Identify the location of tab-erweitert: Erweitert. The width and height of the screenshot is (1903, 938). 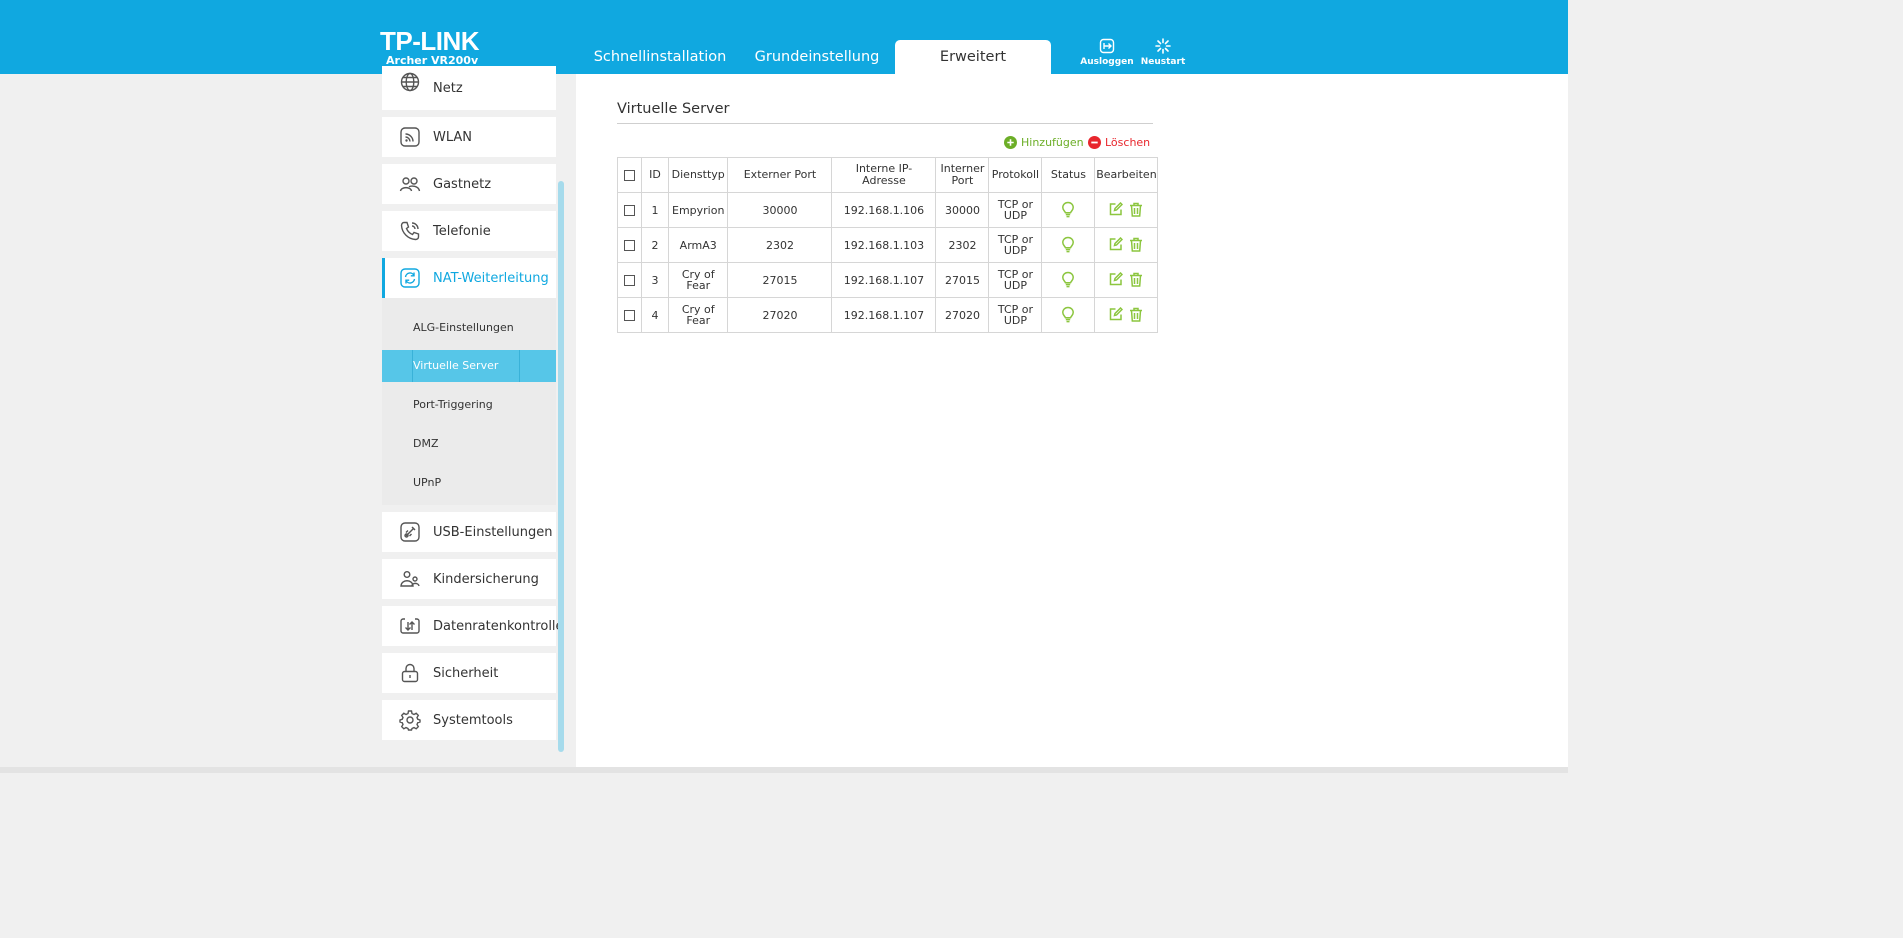
(973, 57).